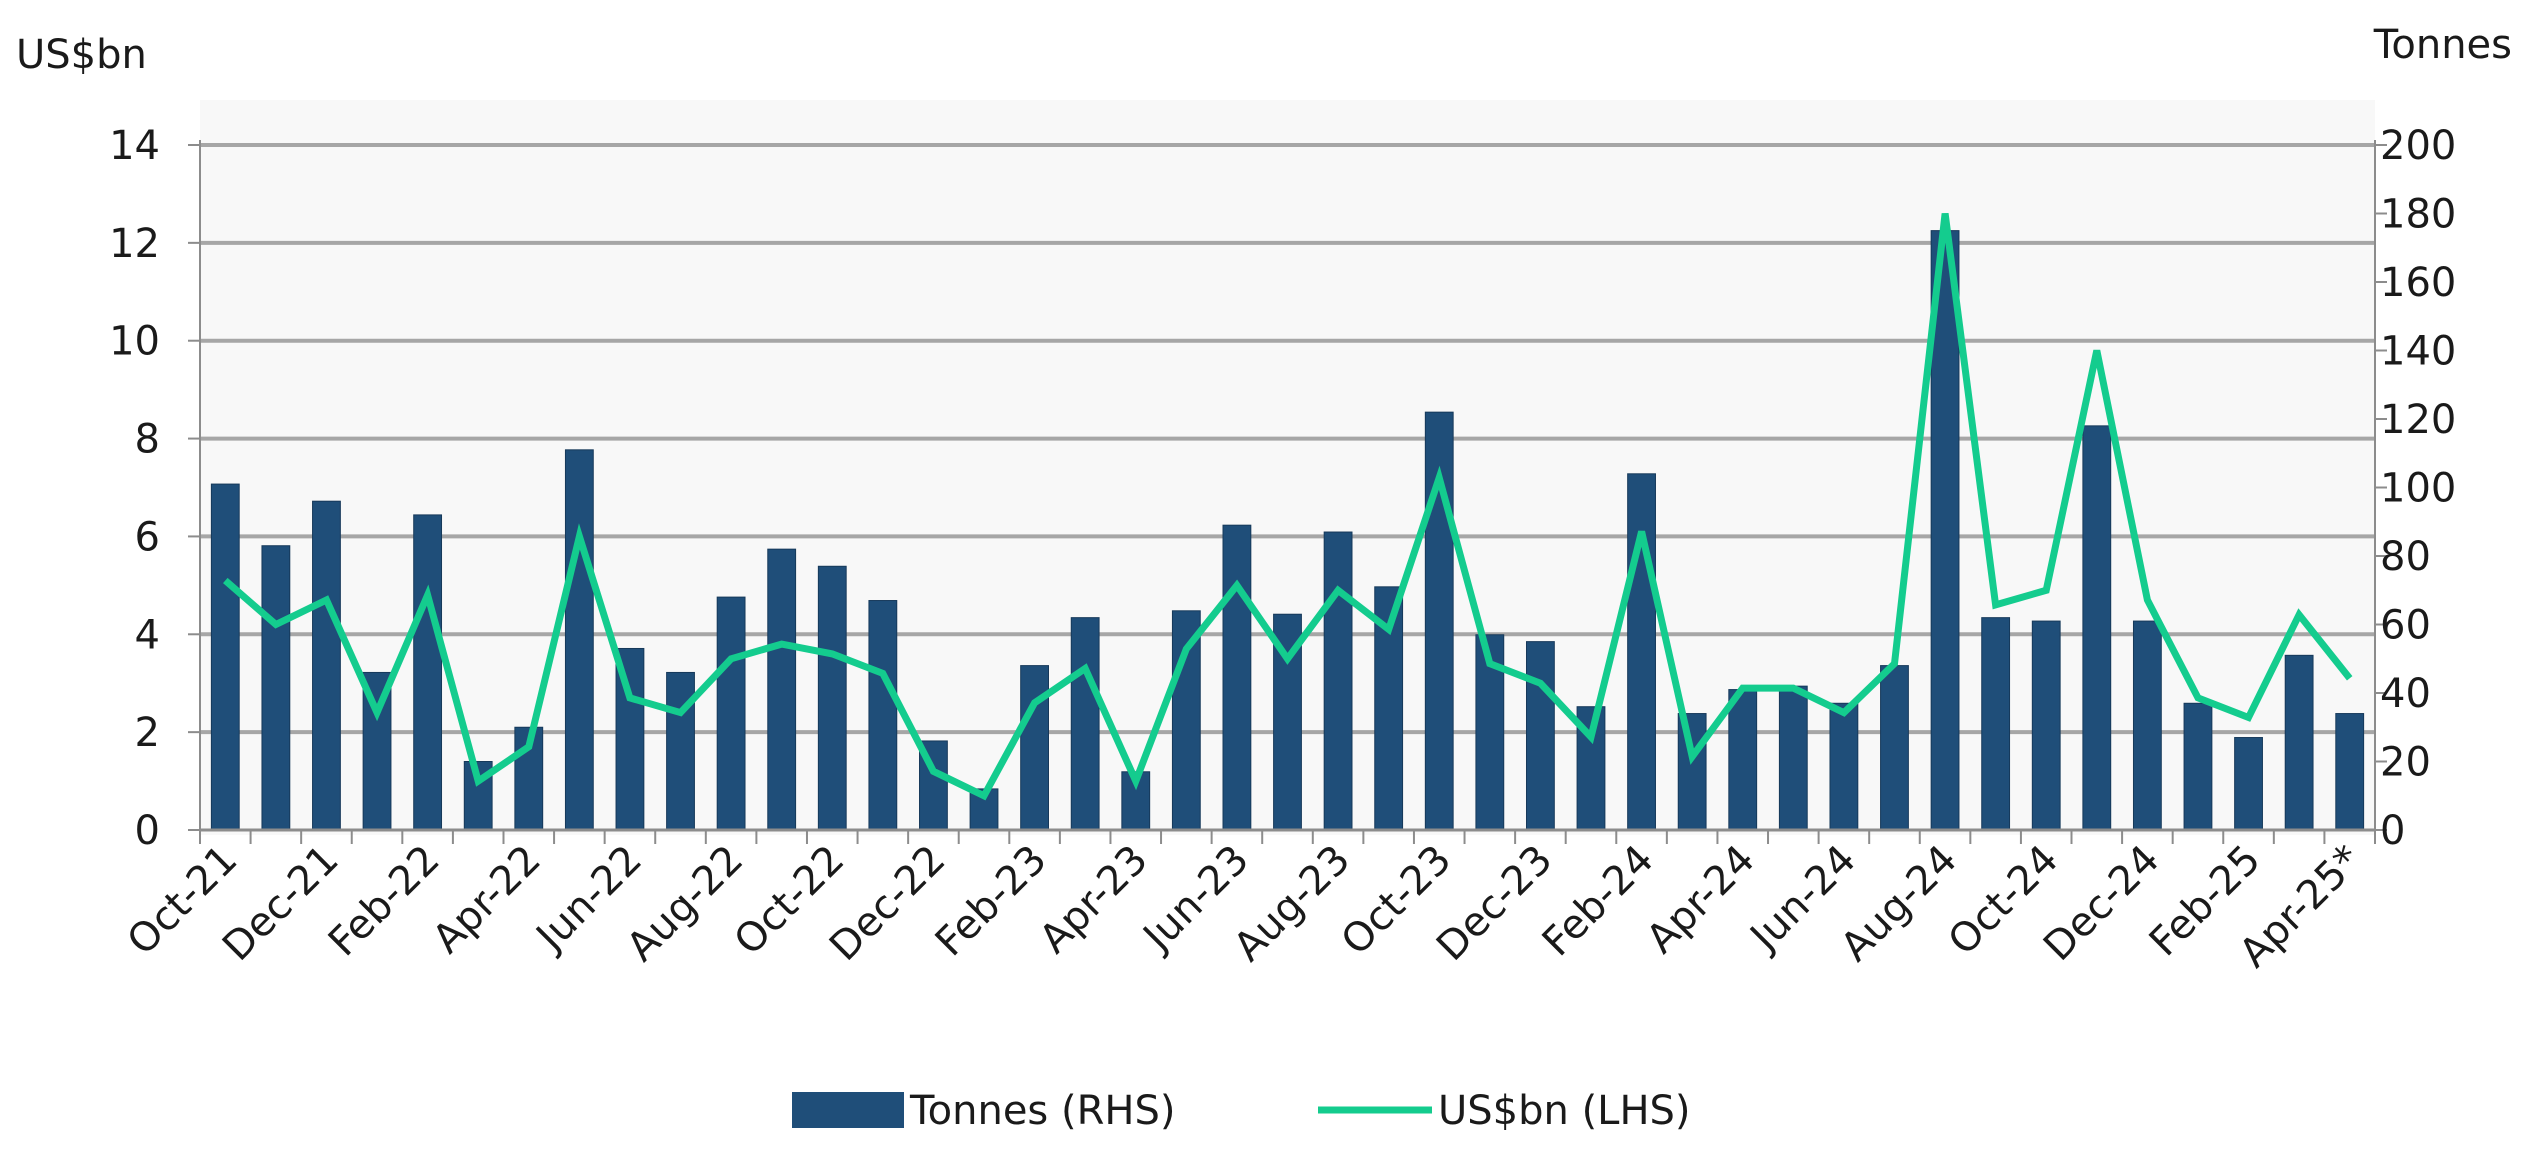 The height and width of the screenshot is (1170, 2534). Describe the element at coordinates (1564, 1111) in the screenshot. I see `legend-label-usbn: US$bn (LHS)` at that location.